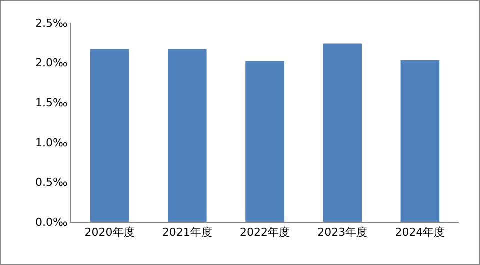  I want to click on y-tick-label: 1.5‰, so click(52, 103).